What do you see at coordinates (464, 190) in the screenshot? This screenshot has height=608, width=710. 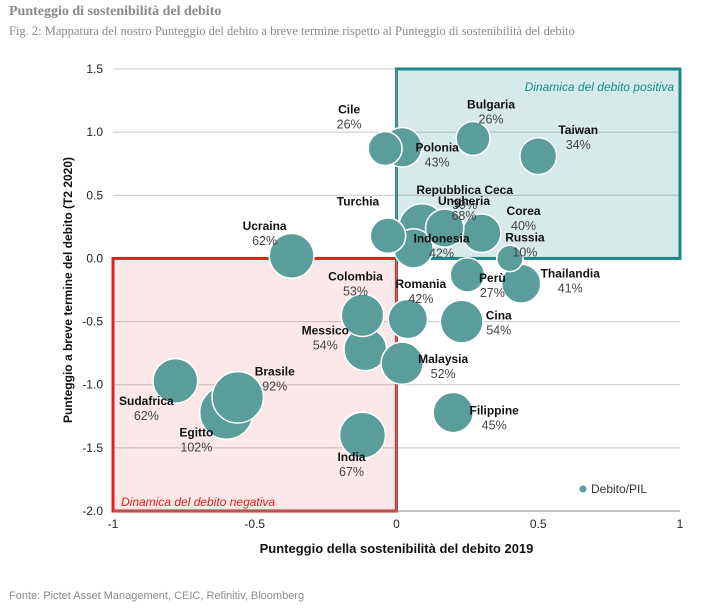 I see `point-label: Repubblica Ceca` at bounding box center [464, 190].